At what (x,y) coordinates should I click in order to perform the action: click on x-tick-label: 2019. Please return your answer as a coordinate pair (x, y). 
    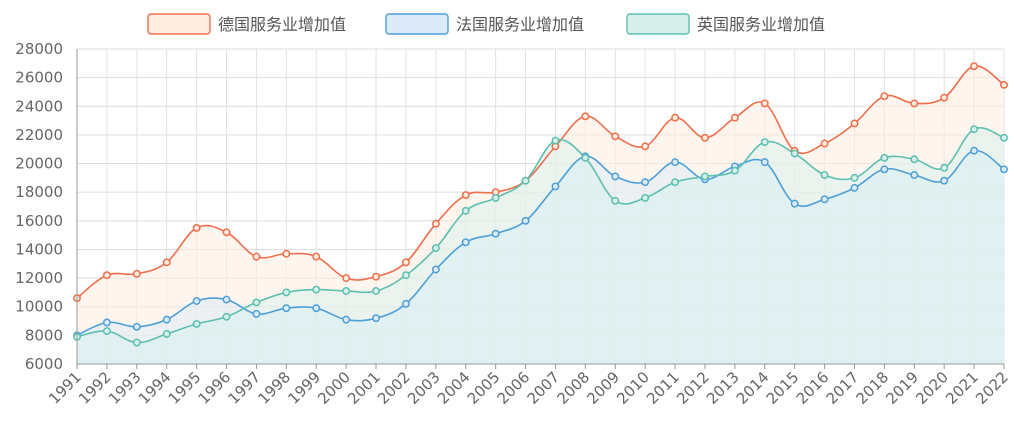
    Looking at the image, I should click on (902, 388).